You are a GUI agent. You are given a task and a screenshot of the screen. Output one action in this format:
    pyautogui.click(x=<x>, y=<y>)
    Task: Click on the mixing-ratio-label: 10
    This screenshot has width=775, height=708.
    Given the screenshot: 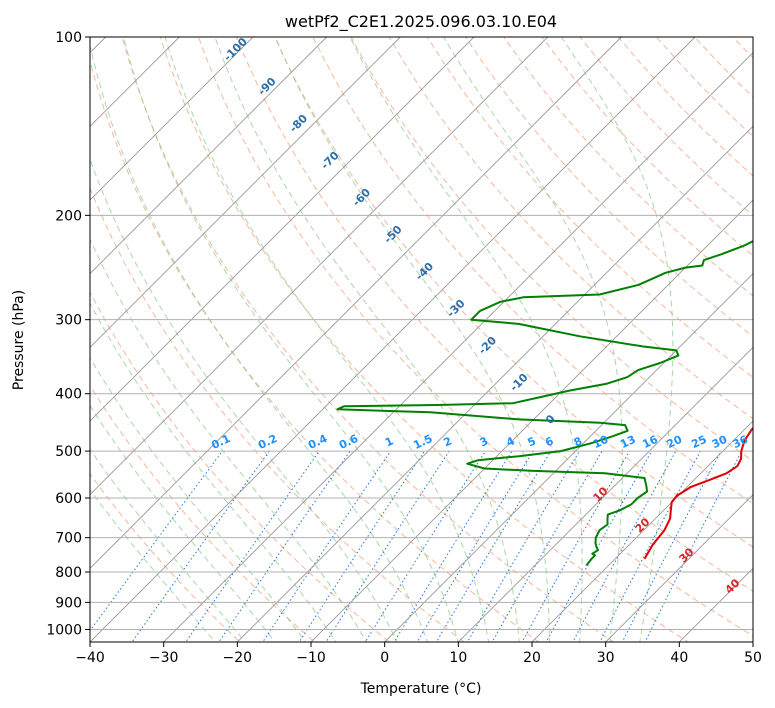 What is the action you would take?
    pyautogui.click(x=601, y=442)
    